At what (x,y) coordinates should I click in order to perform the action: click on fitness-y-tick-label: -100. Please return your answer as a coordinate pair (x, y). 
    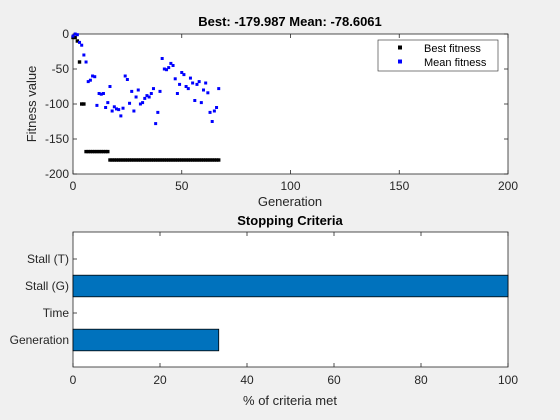
    Looking at the image, I should click on (57, 104).